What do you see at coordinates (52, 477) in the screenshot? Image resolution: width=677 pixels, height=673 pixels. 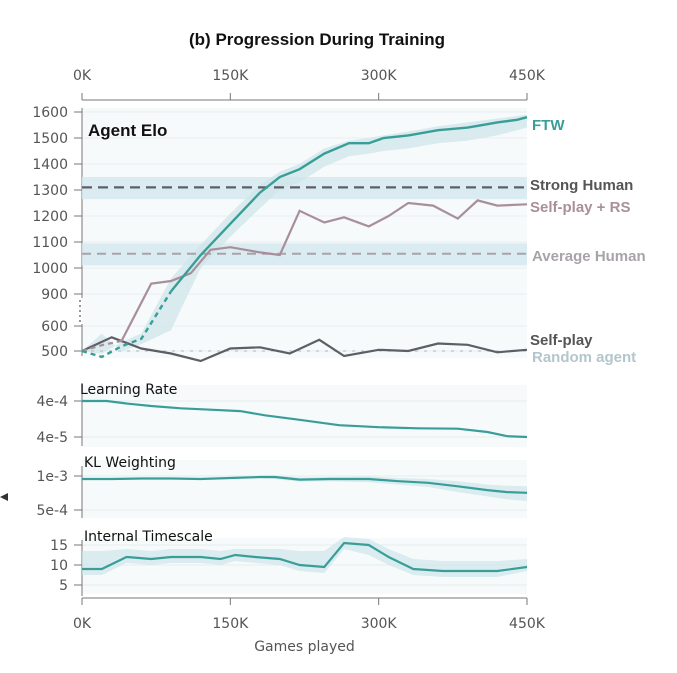 I see `kl-y-tick-label: 1e-3` at bounding box center [52, 477].